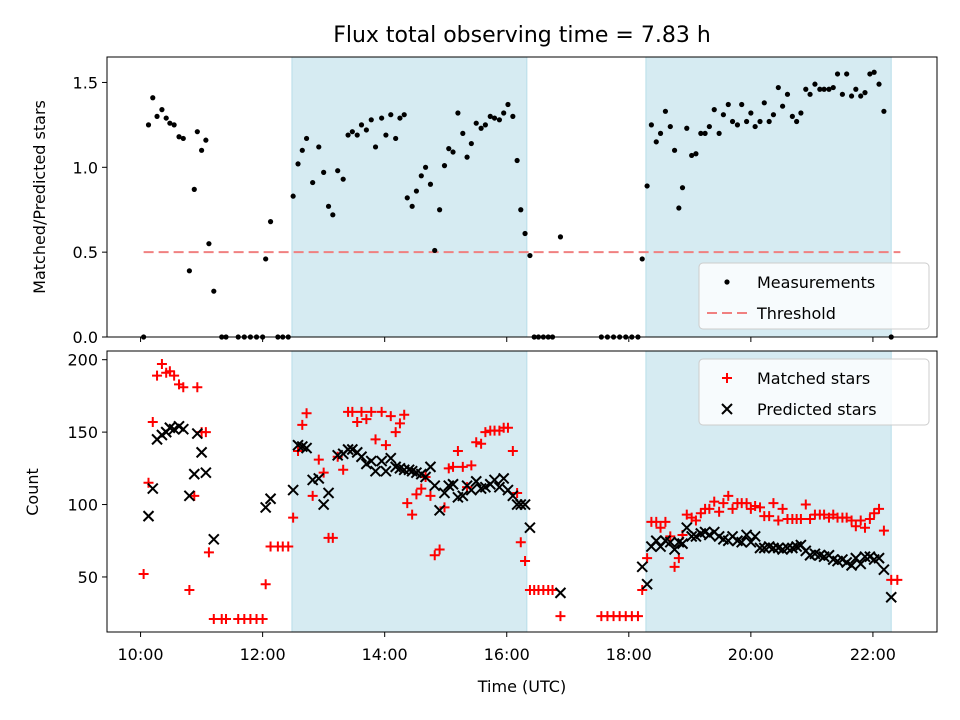 This screenshot has width=960, height=720. Describe the element at coordinates (82, 432) in the screenshot. I see `bottom-y-tick-label: 150` at that location.